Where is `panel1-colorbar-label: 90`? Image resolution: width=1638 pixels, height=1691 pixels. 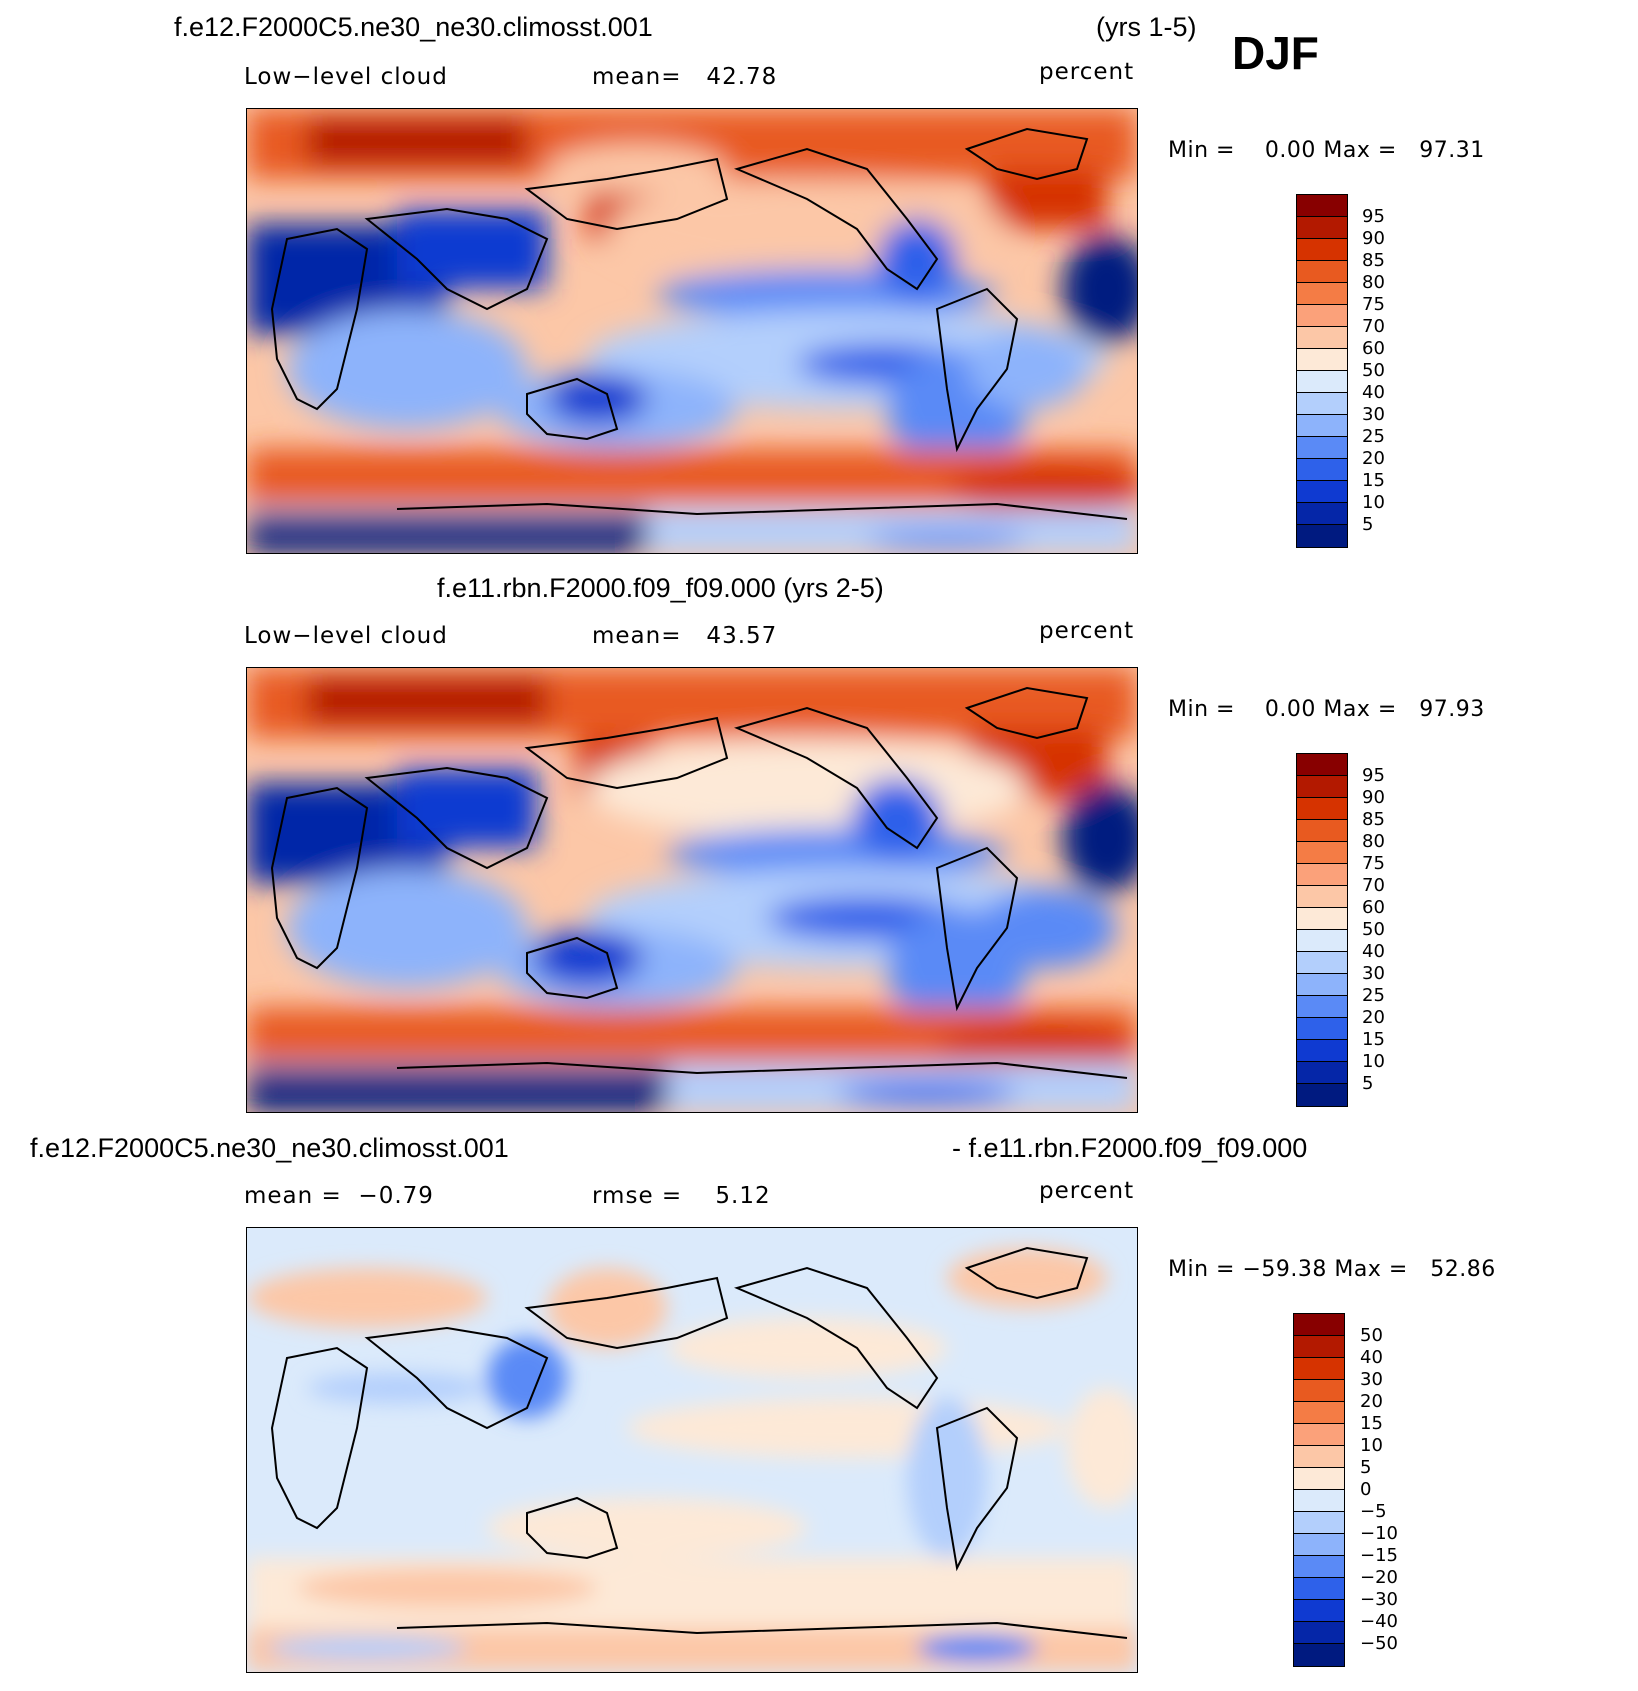 panel1-colorbar-label: 90 is located at coordinates (1373, 238).